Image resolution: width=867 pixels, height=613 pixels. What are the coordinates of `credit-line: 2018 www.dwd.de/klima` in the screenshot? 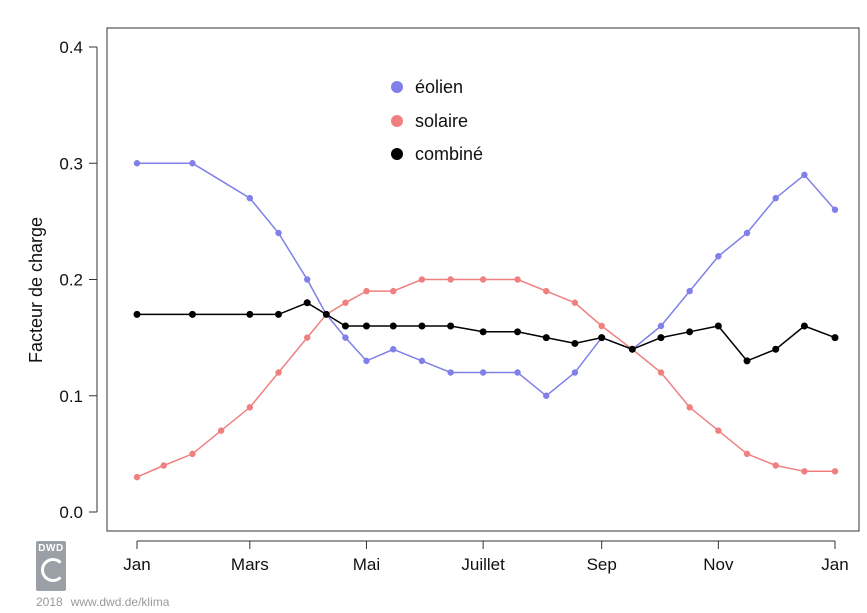 It's located at (106, 602).